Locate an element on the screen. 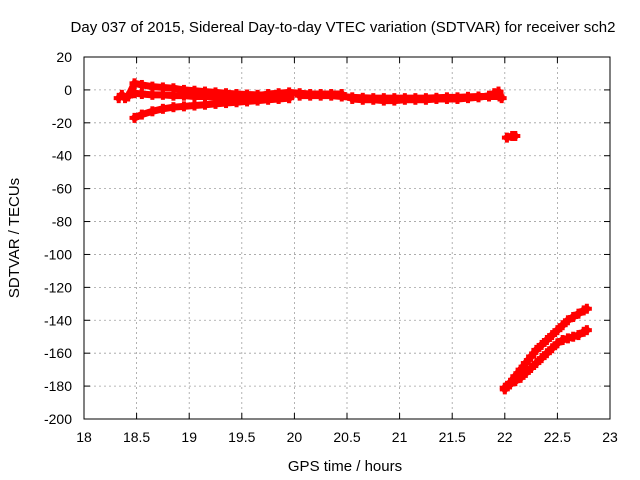  y-tick-label: -200 is located at coordinates (58, 419).